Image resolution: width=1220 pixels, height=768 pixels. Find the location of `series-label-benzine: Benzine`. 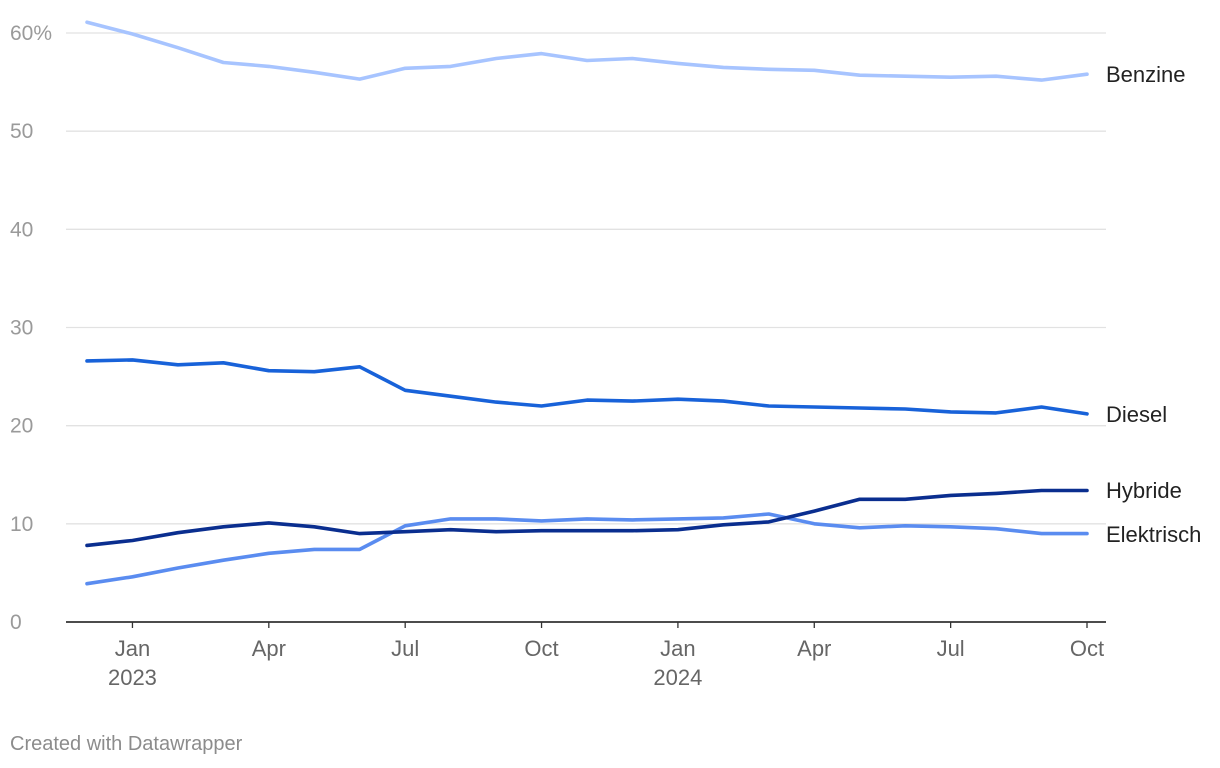

series-label-benzine: Benzine is located at coordinates (1146, 74).